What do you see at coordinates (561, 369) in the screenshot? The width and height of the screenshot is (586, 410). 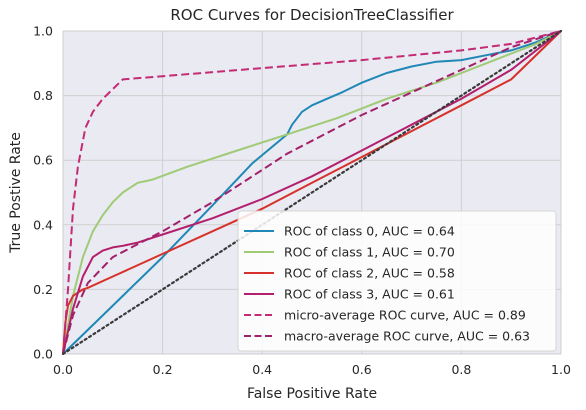 I see `x-tick-label: 1.0` at bounding box center [561, 369].